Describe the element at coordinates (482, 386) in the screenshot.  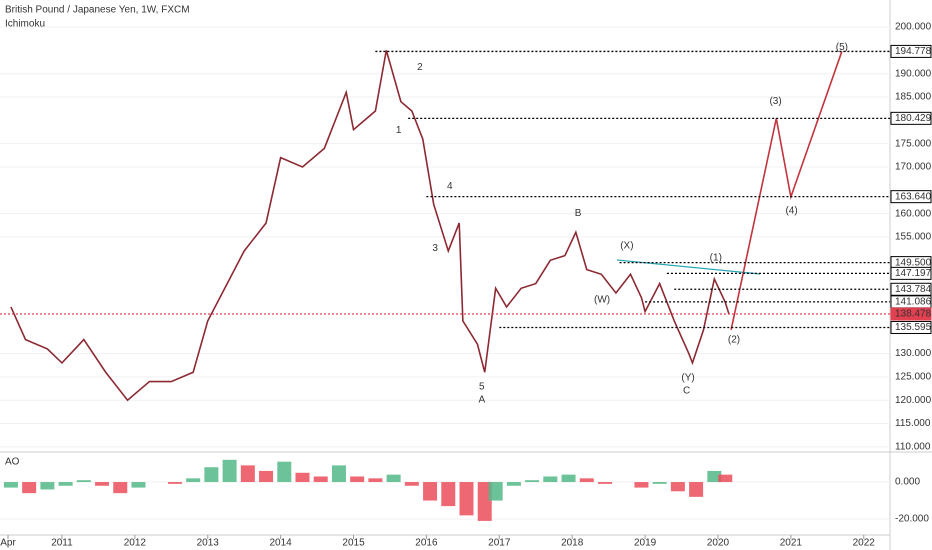
I see `wave-label: 5` at that location.